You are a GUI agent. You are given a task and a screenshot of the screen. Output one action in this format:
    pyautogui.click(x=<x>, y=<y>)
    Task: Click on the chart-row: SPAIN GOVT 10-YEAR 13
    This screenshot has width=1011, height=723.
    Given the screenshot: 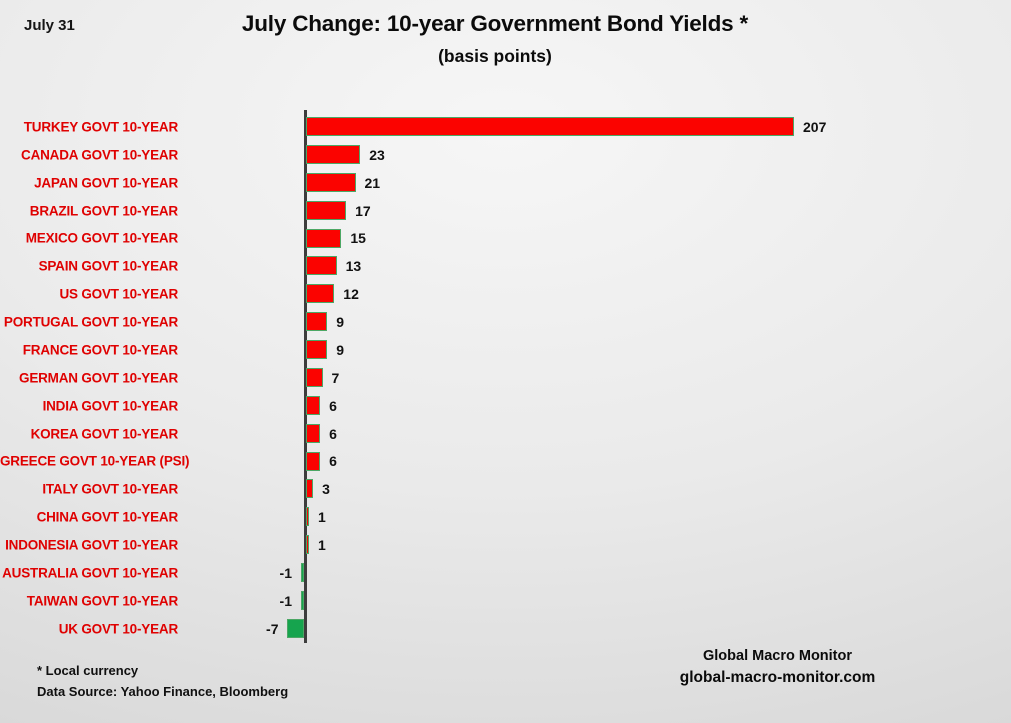 What is the action you would take?
    pyautogui.click(x=505, y=266)
    